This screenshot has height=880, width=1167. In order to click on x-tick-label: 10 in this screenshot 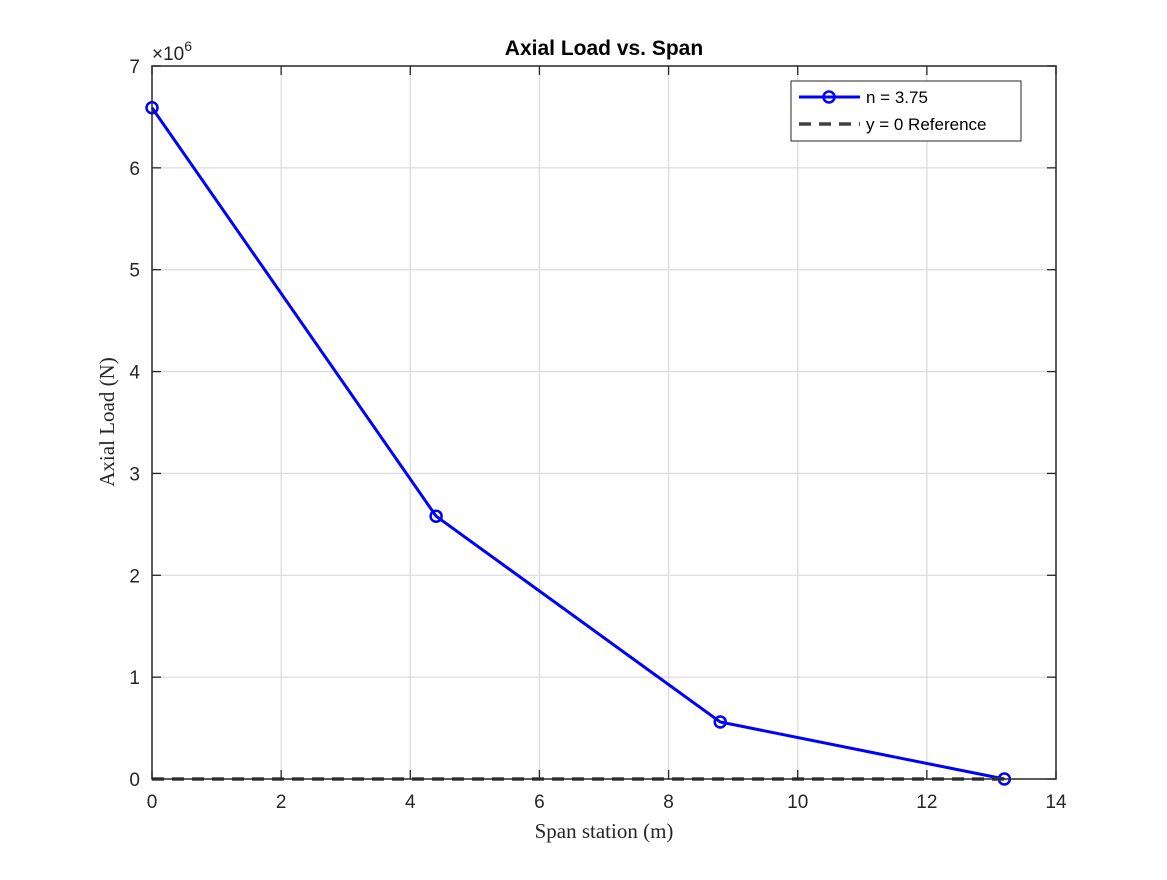, I will do `click(797, 802)`.